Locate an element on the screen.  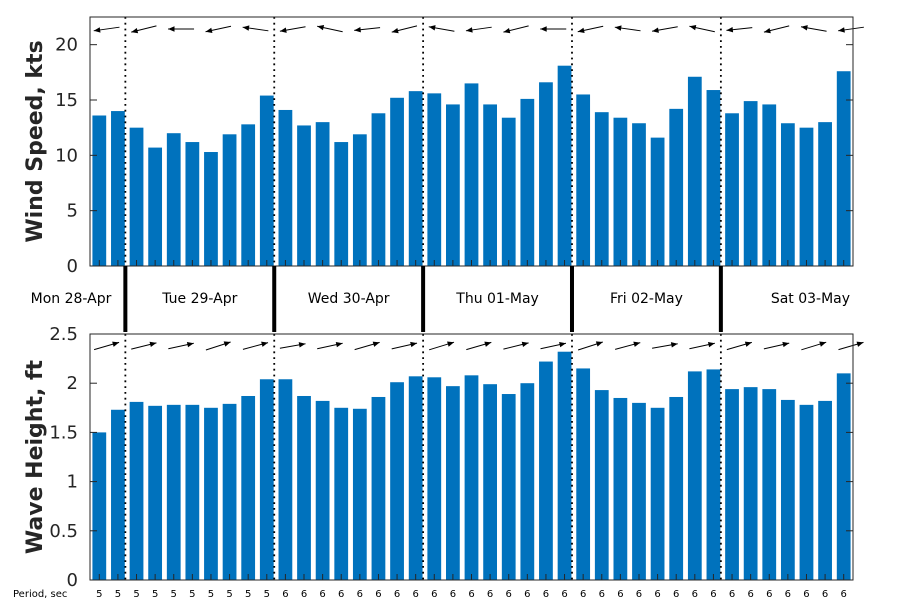
day-label: Thu 01-May is located at coordinates (497, 299).